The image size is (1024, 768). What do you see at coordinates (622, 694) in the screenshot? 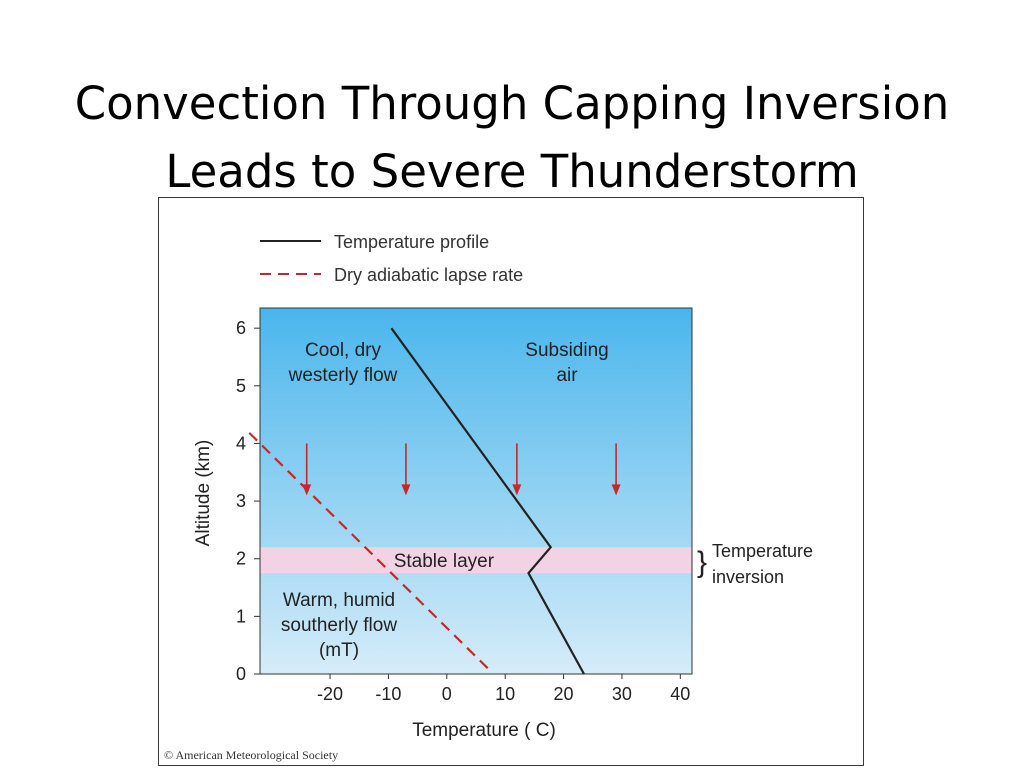
I see `x-tick-label: 30` at bounding box center [622, 694].